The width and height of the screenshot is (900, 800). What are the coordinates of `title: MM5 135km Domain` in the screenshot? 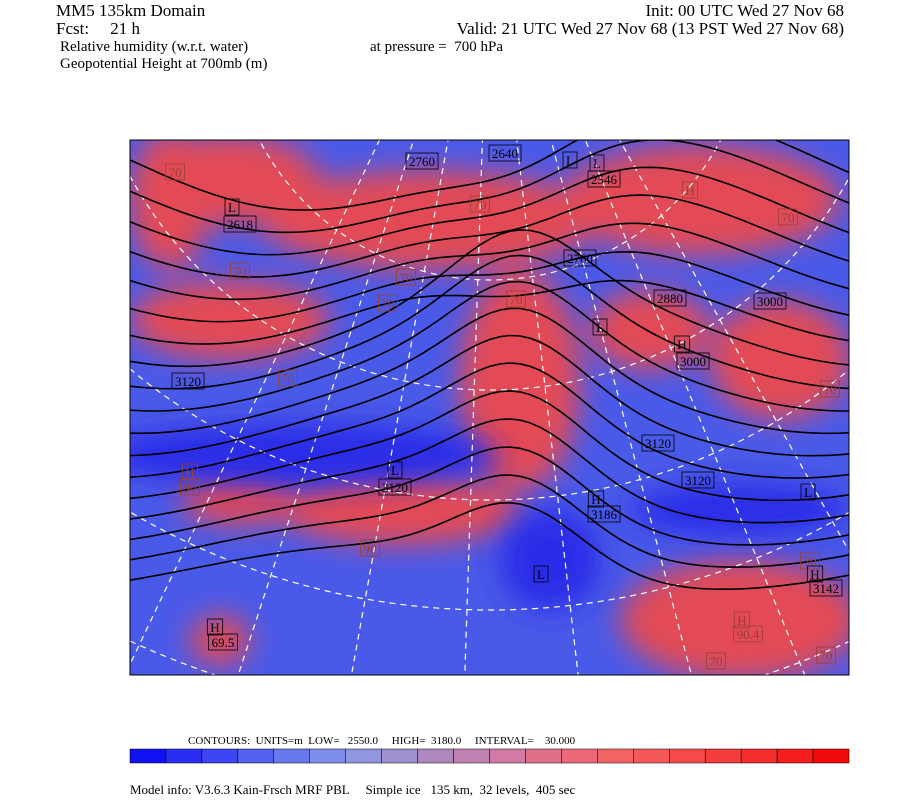 It's located at (131, 10).